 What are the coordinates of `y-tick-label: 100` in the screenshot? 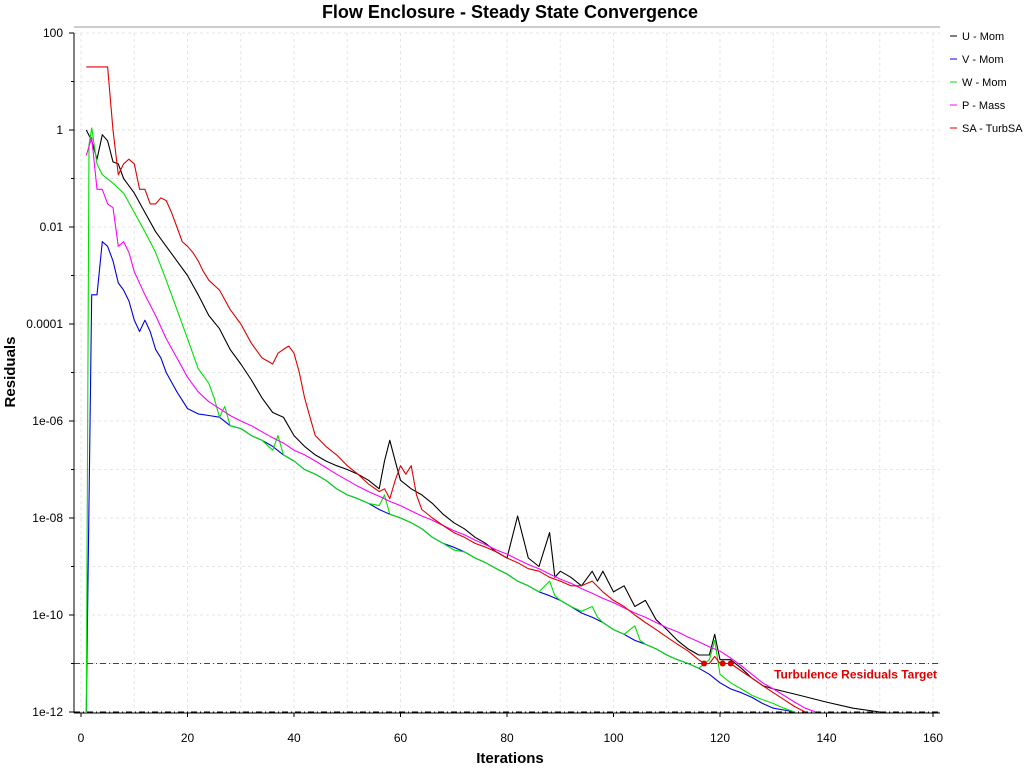 It's located at (53, 33).